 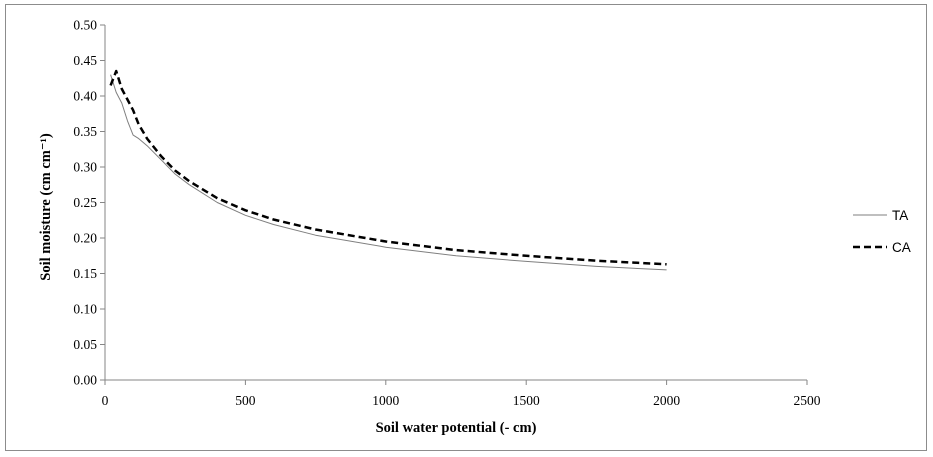 I want to click on y-tick-label: 0.50, so click(x=85, y=25).